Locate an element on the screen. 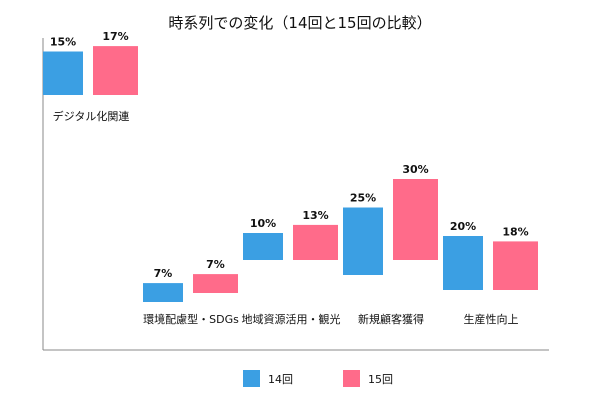  value-label-2-1: 13% is located at coordinates (315, 215).